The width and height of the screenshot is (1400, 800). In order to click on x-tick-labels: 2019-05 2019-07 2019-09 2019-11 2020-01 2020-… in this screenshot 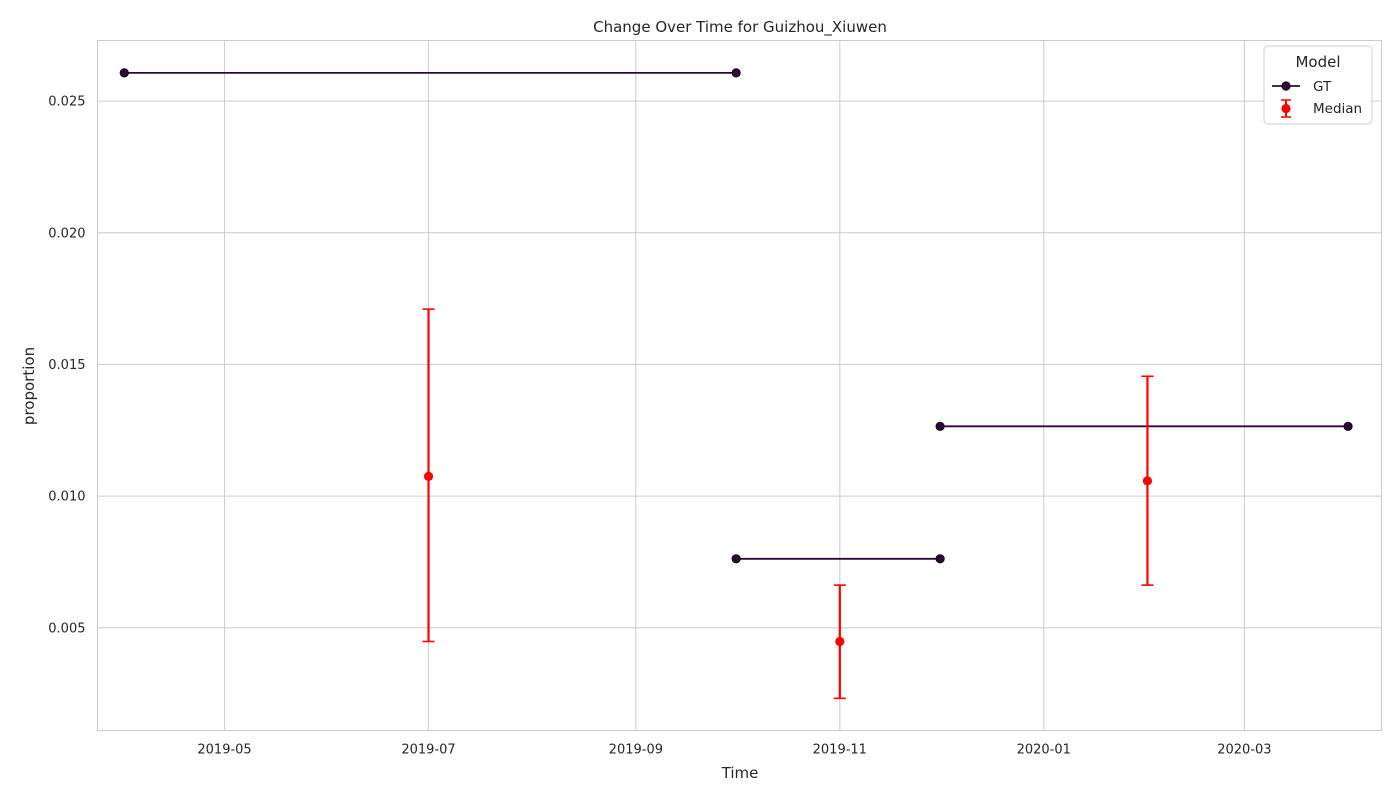, I will do `click(734, 750)`.